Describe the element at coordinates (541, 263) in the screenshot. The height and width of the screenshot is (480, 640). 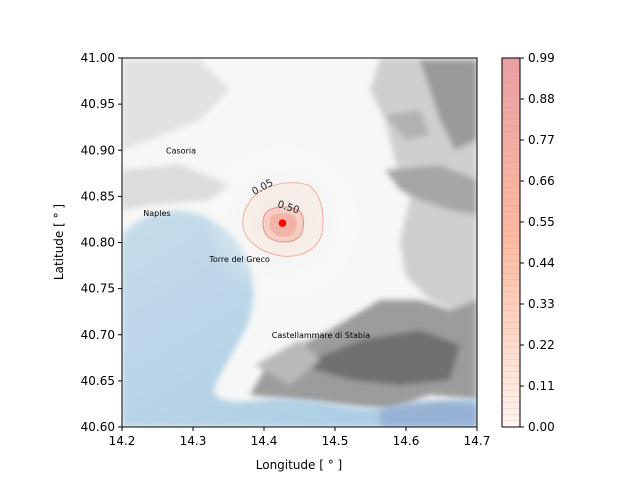
I see `colorbar-tick-label: 0.44` at that location.